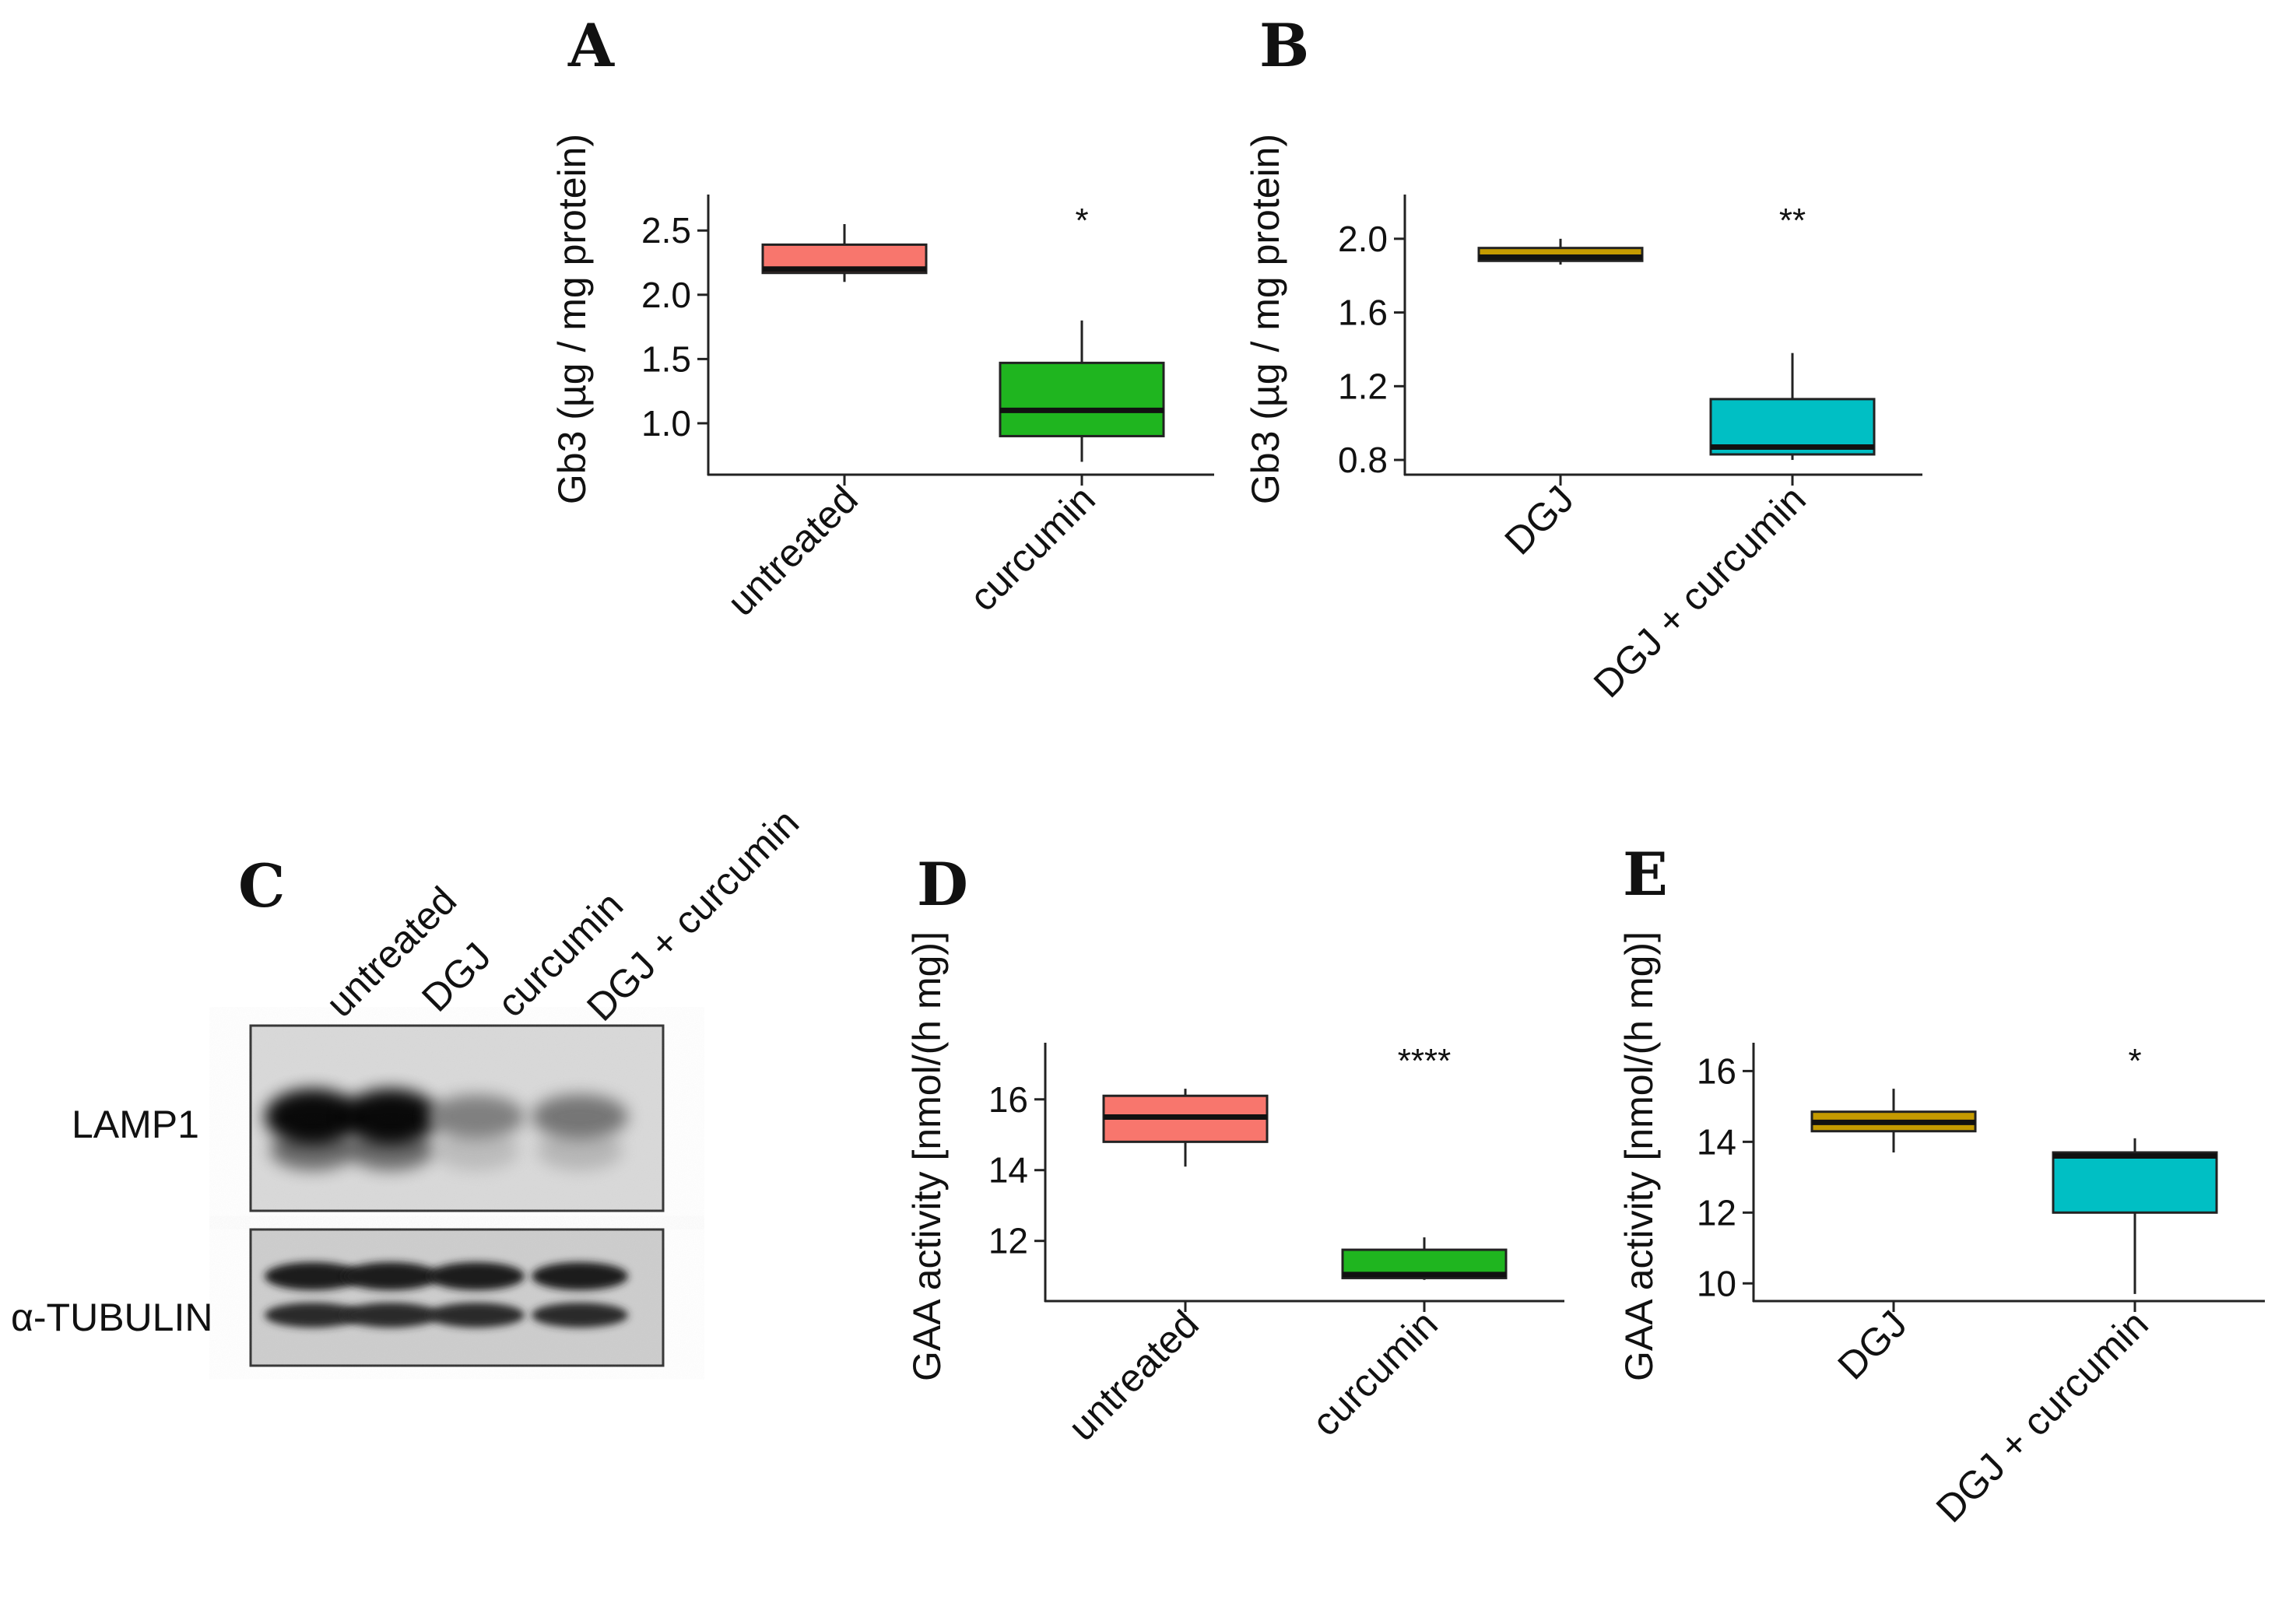 The height and width of the screenshot is (1603, 2296). I want to click on panel-letter-d: D, so click(942, 885).